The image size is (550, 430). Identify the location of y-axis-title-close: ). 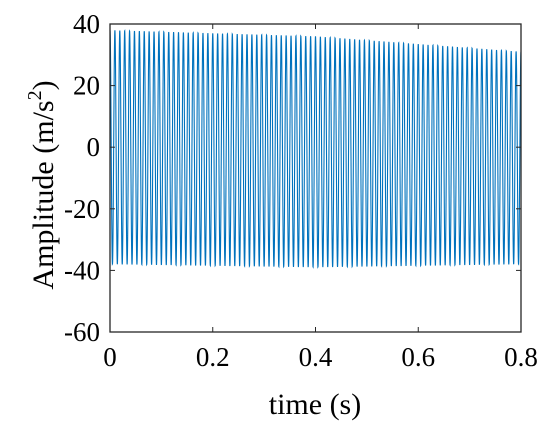
(43, 85).